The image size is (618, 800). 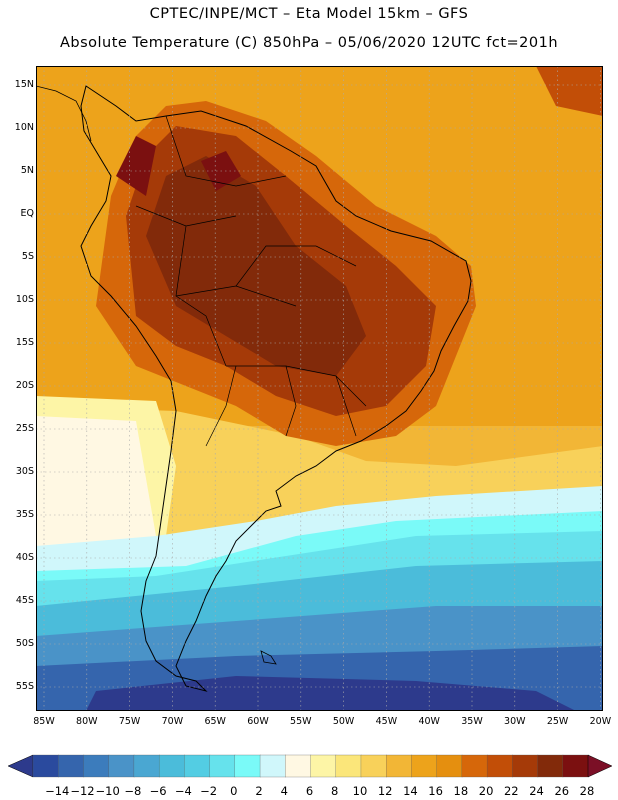 I want to click on colorbar-label: −6, so click(x=158, y=791).